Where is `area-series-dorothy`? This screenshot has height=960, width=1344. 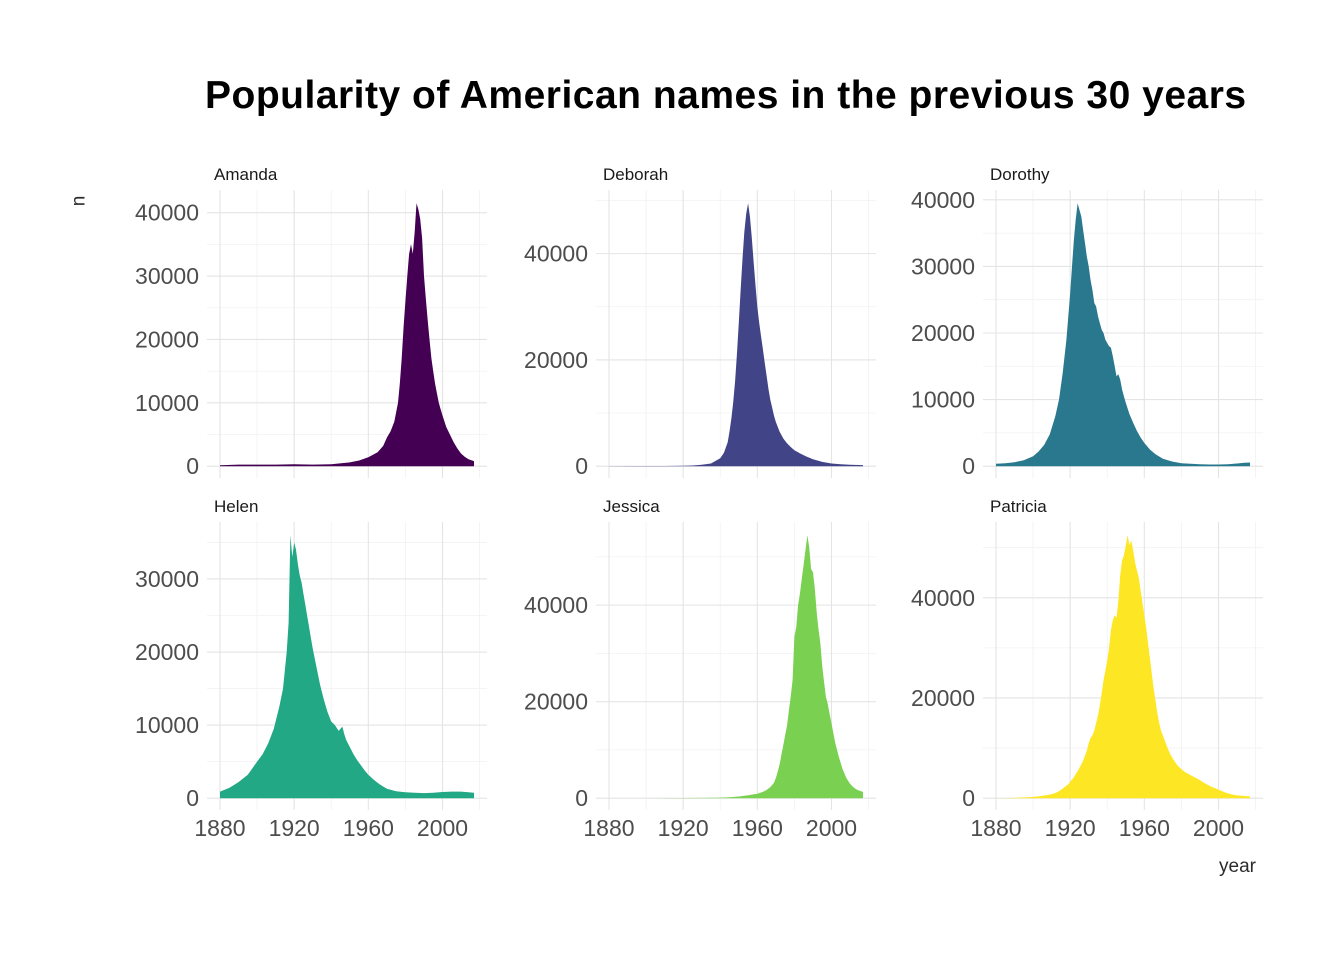
area-series-dorothy is located at coordinates (1123, 335).